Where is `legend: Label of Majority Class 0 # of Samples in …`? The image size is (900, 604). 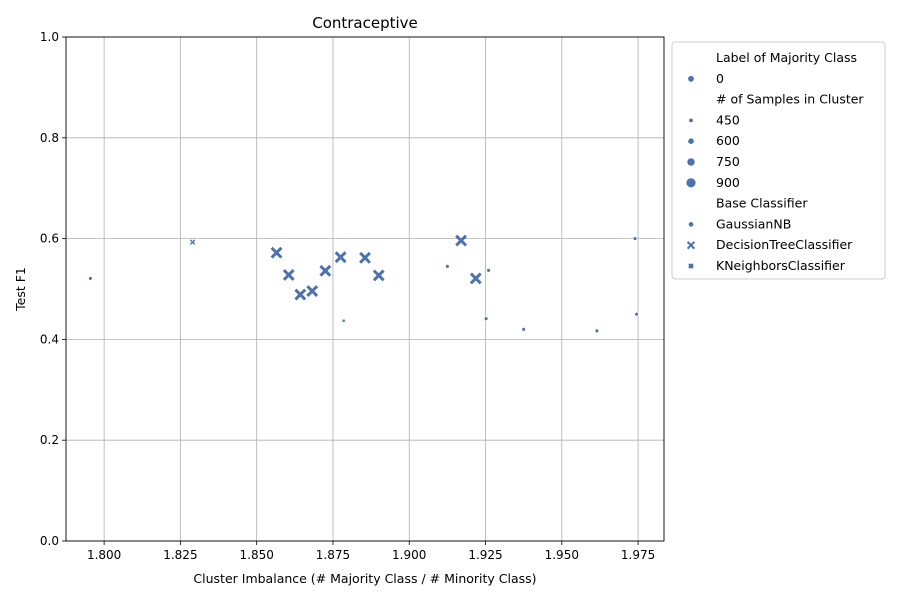
legend: Label of Majority Class 0 # of Samples in … is located at coordinates (778, 160).